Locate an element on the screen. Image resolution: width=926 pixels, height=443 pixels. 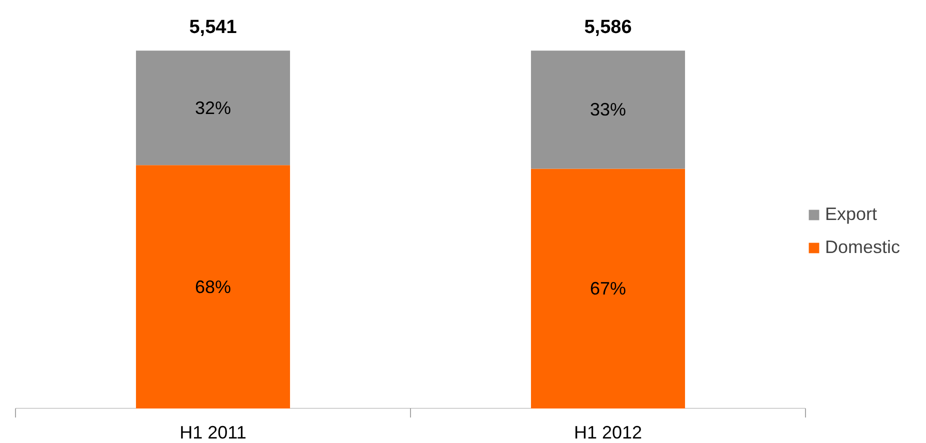
legend-label: Export is located at coordinates (851, 214).